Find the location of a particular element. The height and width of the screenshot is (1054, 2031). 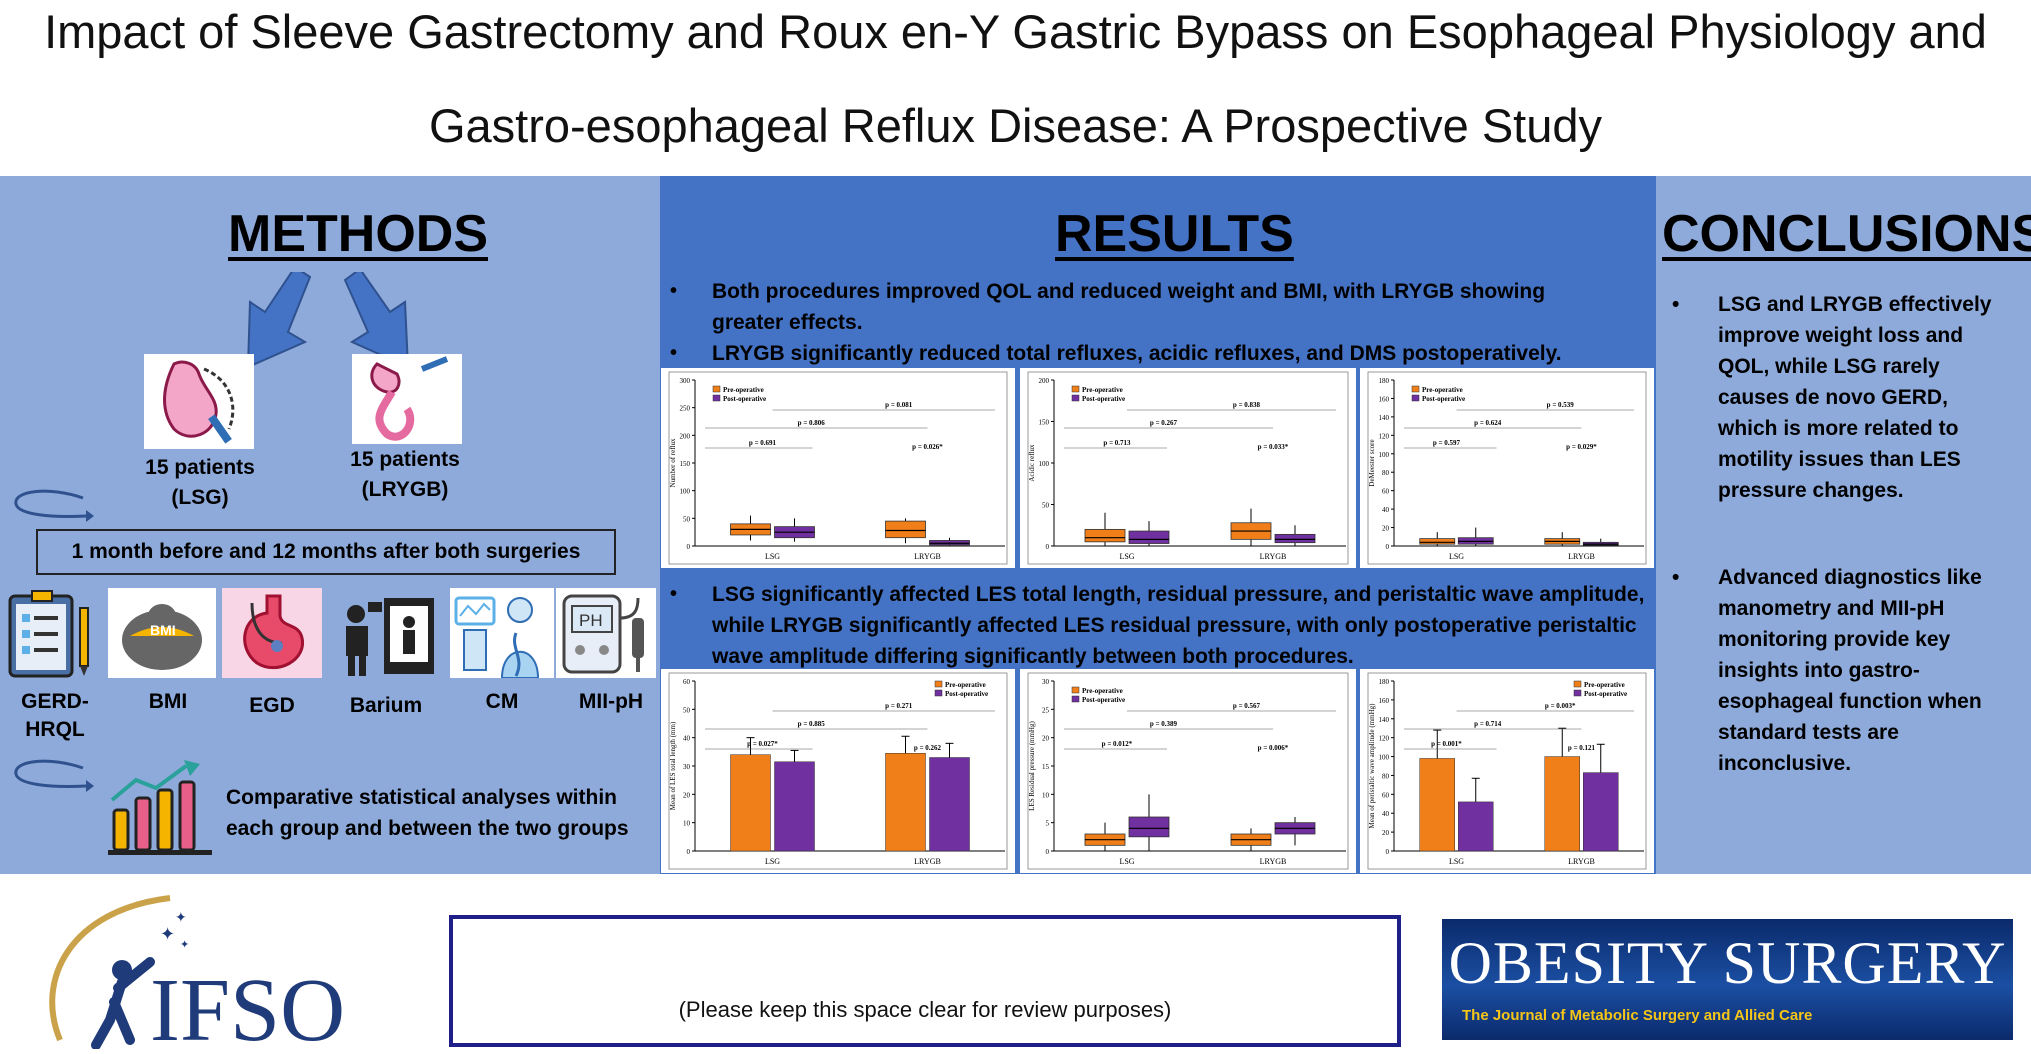

assessment-label-hrql: HRQL is located at coordinates (55, 729).